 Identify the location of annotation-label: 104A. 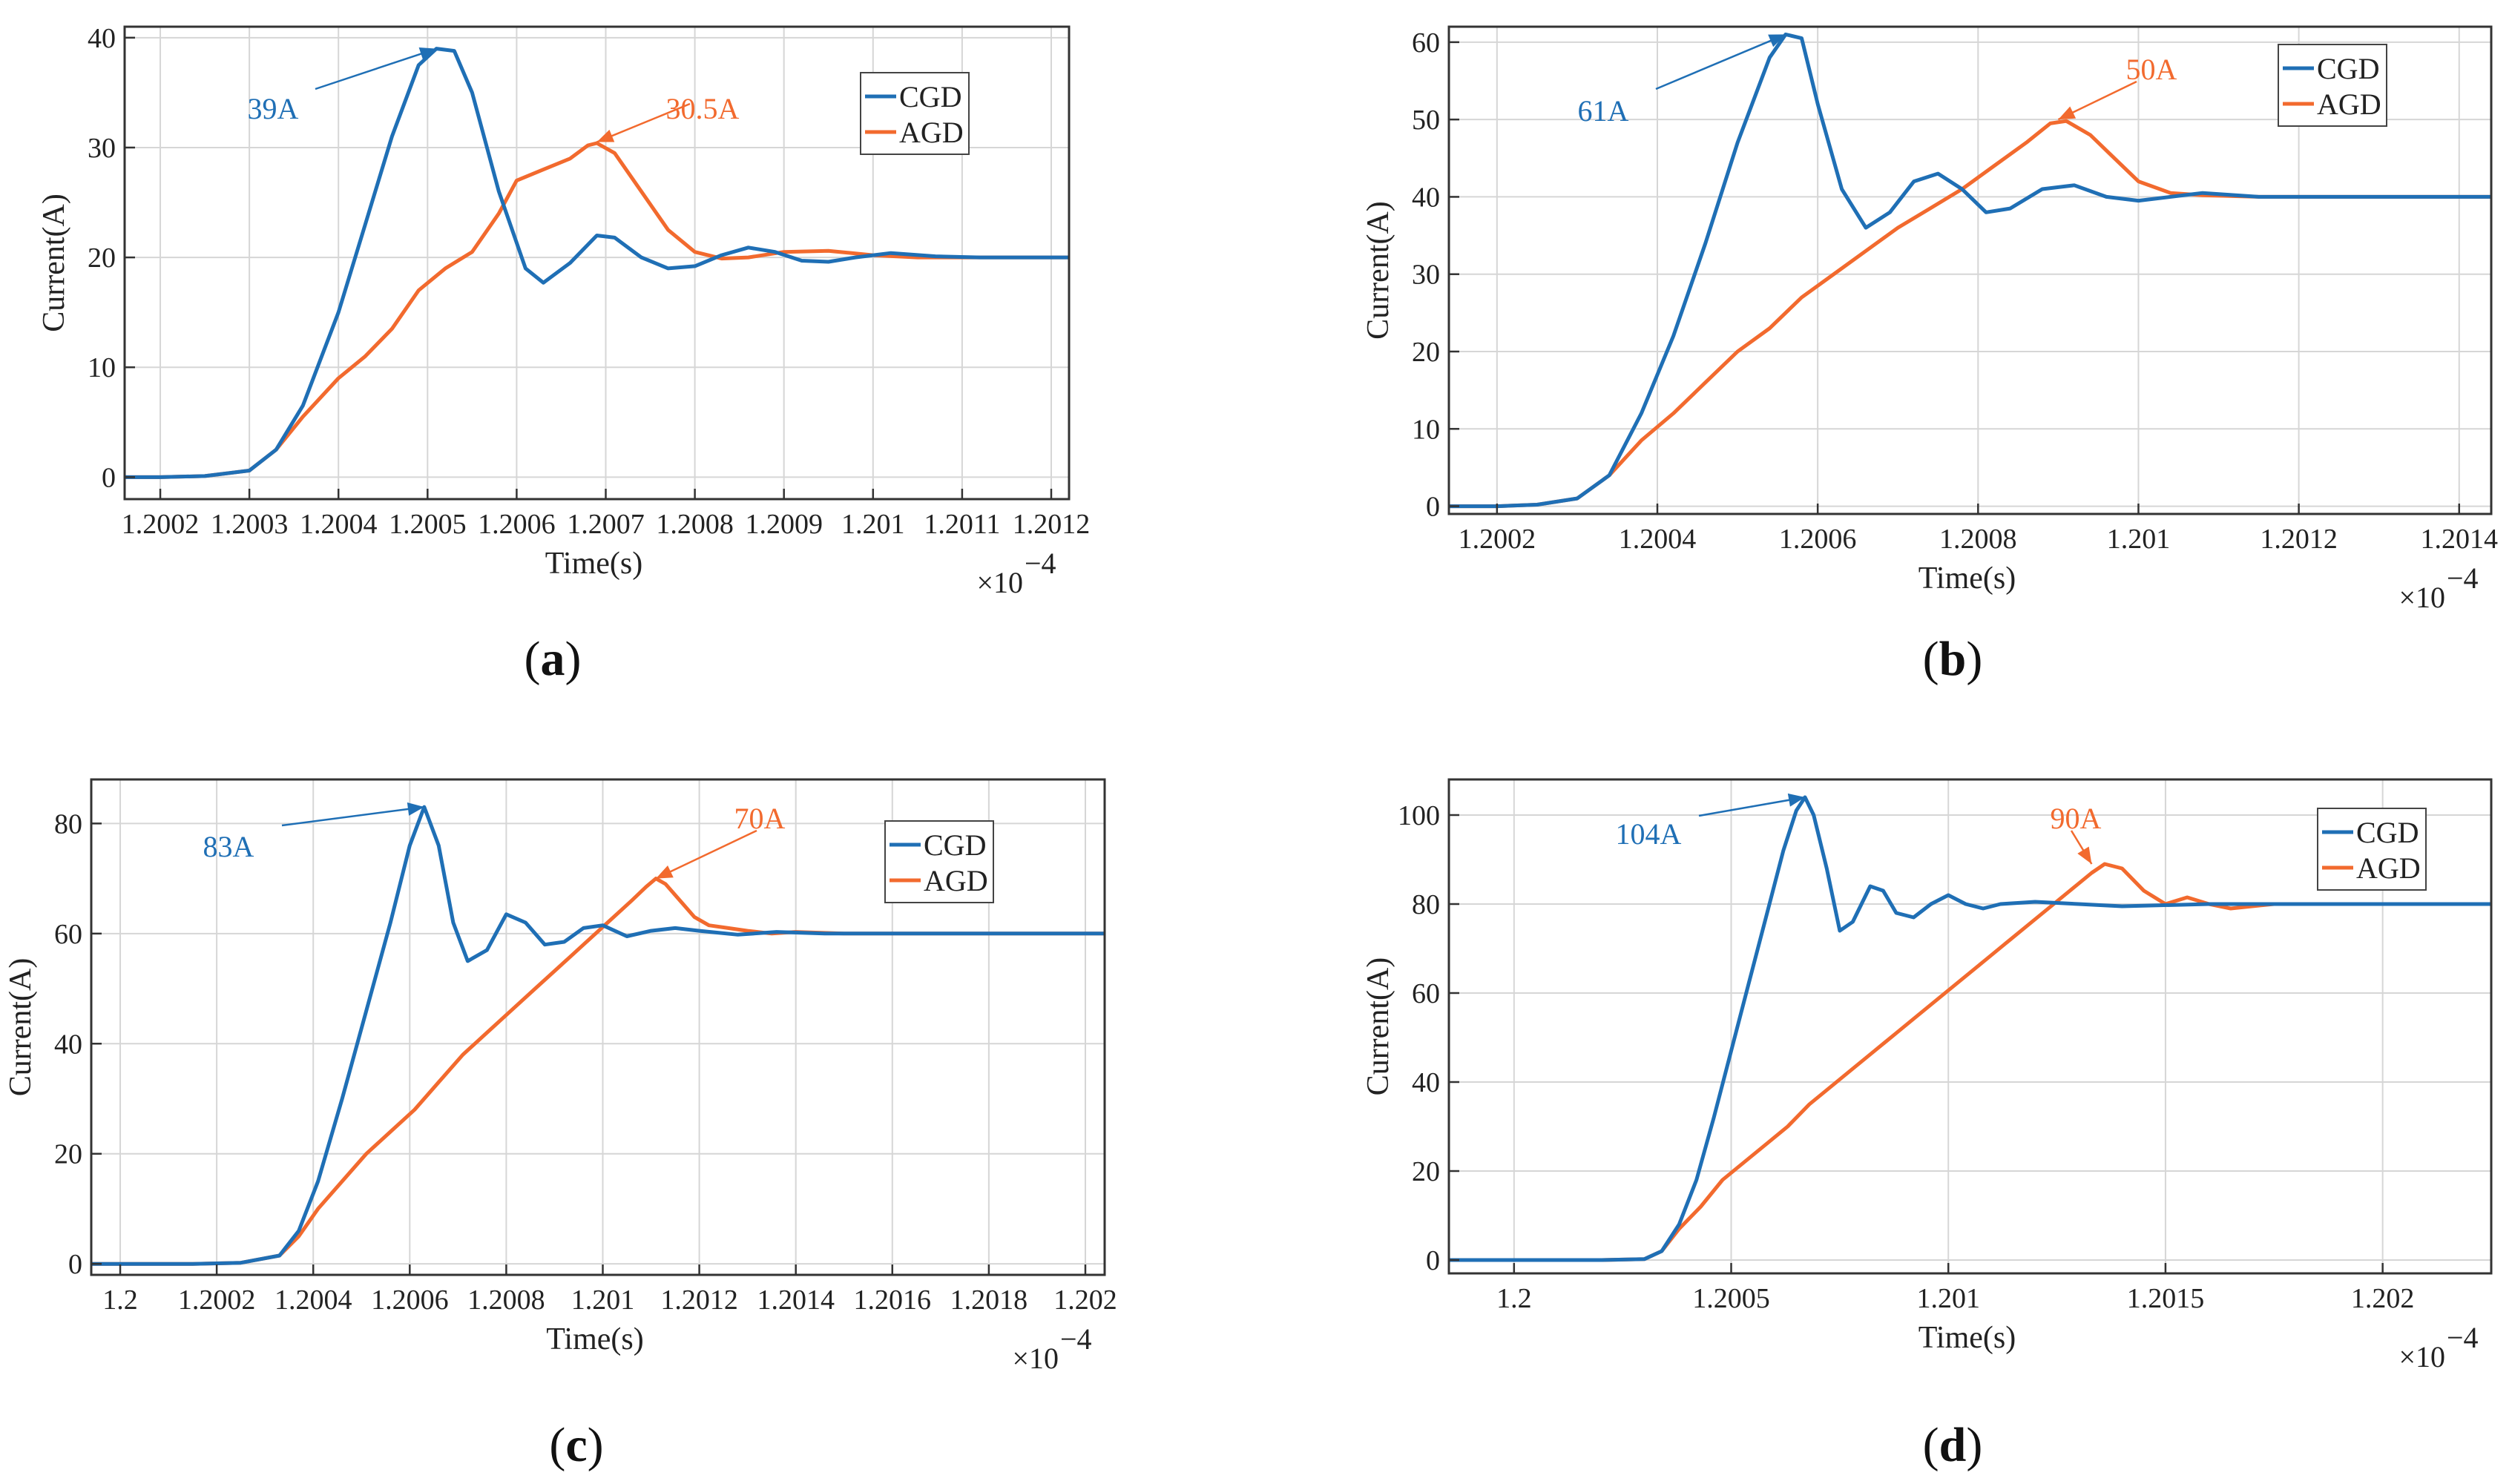
(1649, 834).